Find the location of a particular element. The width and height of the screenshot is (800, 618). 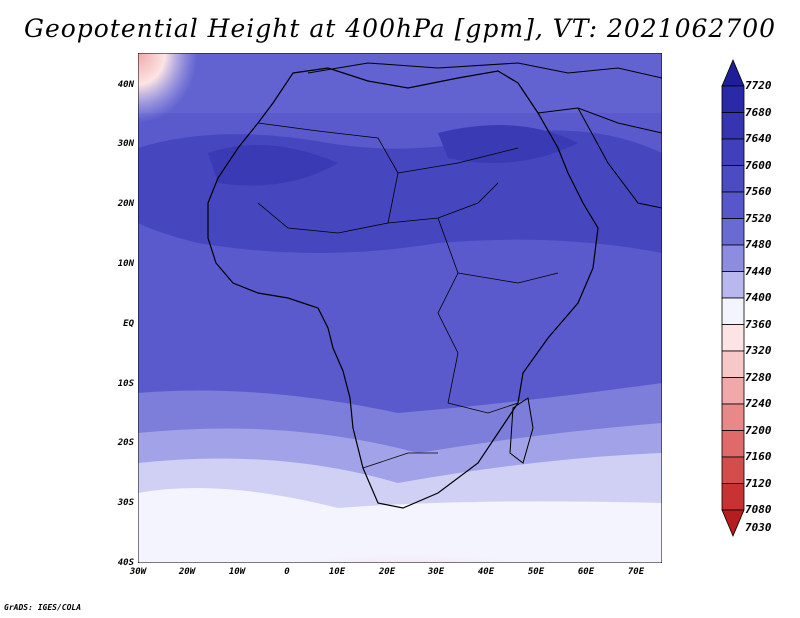

lon-label-30e: 30E is located at coordinates (436, 572).